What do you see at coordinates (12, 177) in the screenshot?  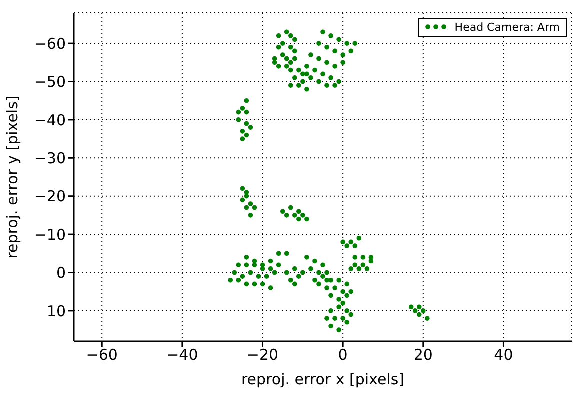 I see `y-axis-title: reproj. error y [pixels]` at bounding box center [12, 177].